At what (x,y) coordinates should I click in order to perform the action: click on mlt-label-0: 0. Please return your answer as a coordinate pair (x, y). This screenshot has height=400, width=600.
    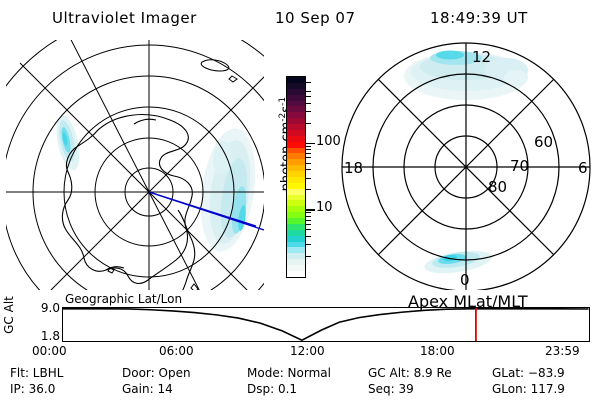
    Looking at the image, I should click on (465, 280).